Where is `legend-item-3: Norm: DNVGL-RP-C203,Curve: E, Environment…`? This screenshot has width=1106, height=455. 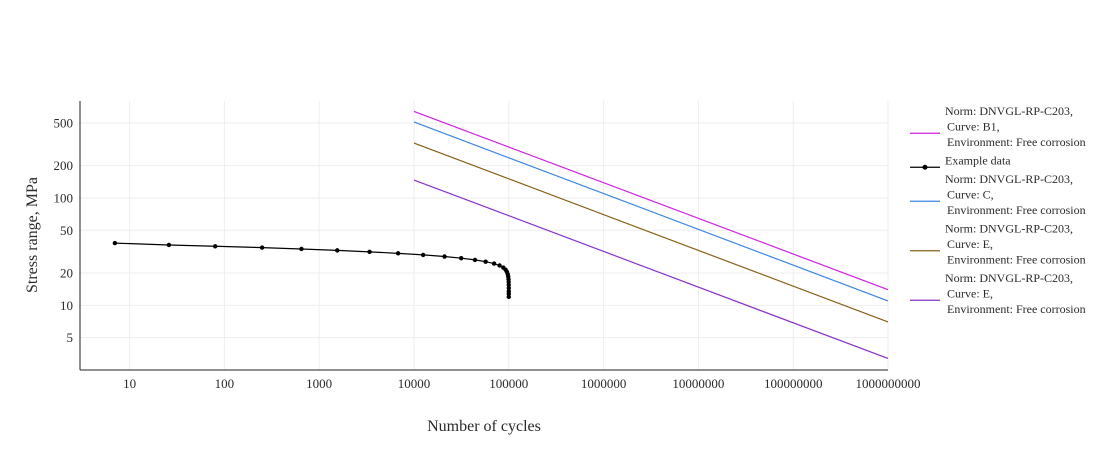
legend-item-3: Norm: DNVGL-RP-C203,Curve: E, Environment… is located at coordinates (998, 244).